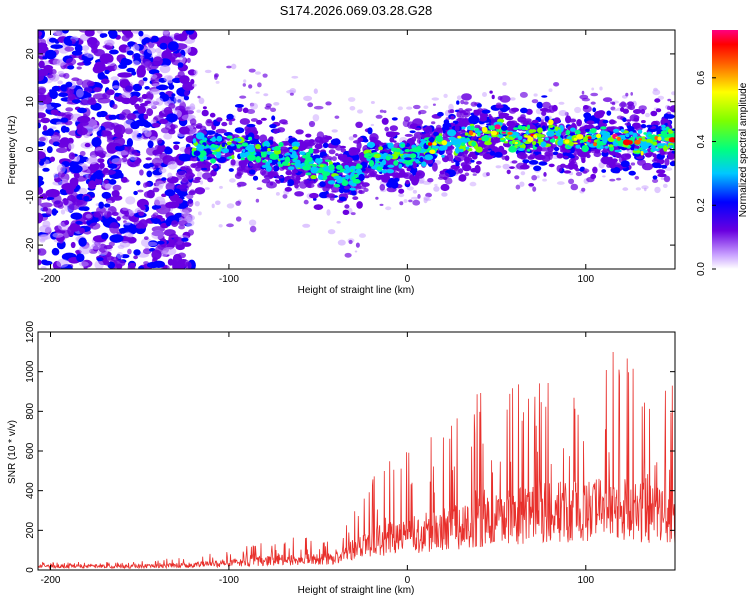  What do you see at coordinates (356, 10) in the screenshot?
I see `figure-title: S174.2026.069.03.28.G28` at bounding box center [356, 10].